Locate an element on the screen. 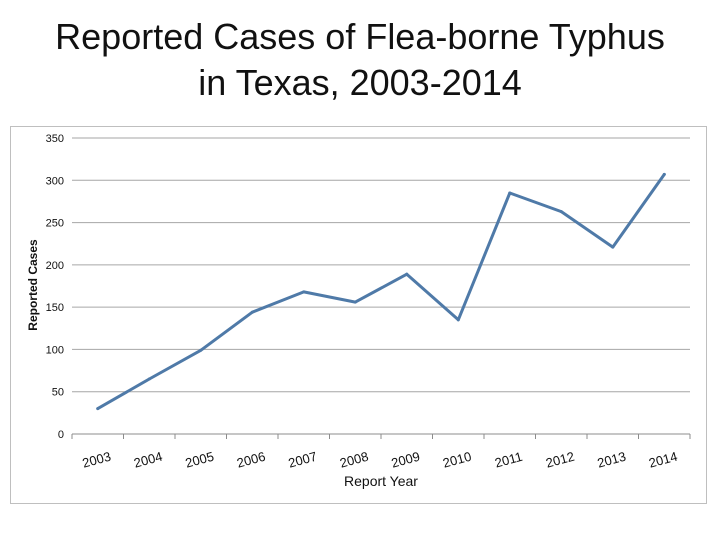 This screenshot has height=540, width=720. data-point-2008 is located at coordinates (355, 302).